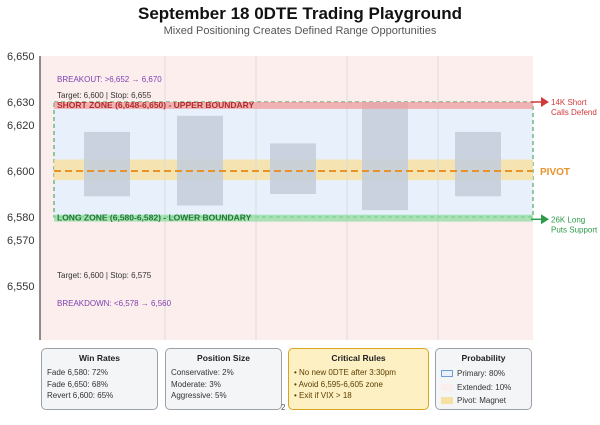  Describe the element at coordinates (21, 126) in the screenshot. I see `y-tick-label: 6,620` at that location.